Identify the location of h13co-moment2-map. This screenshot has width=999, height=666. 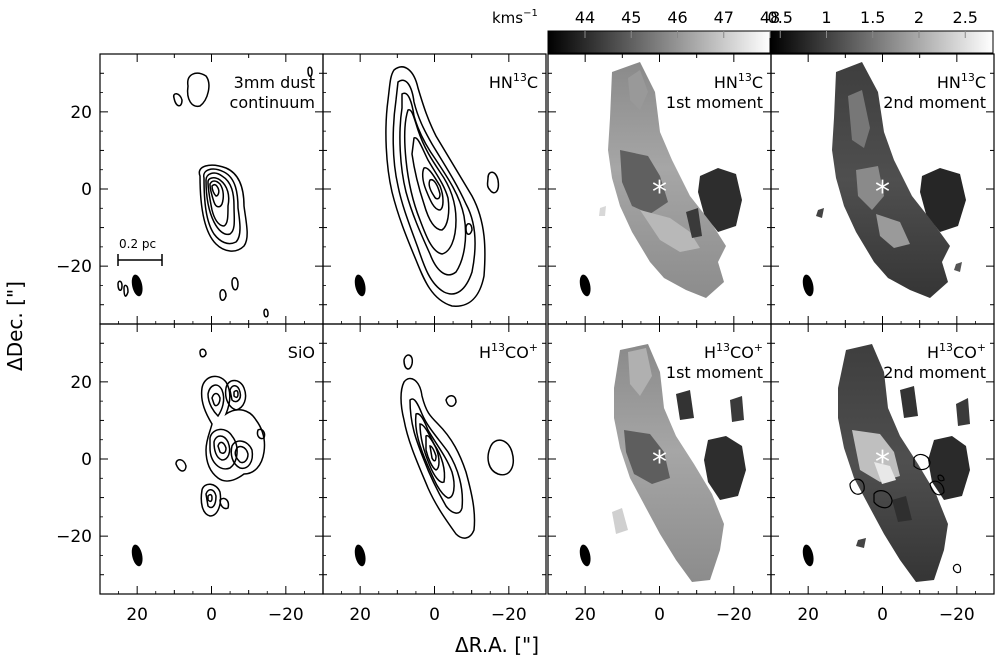
(904, 463).